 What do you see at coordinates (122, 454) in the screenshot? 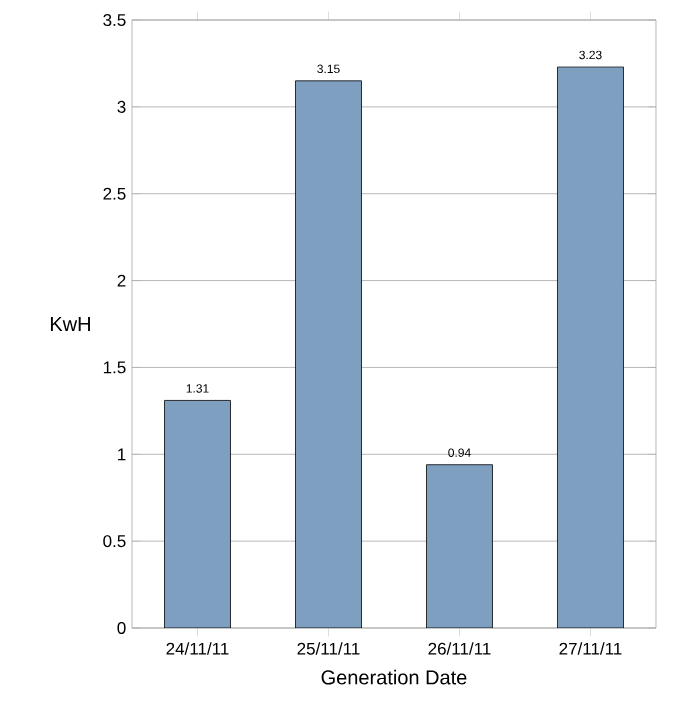
I see `y-tick-label: 1` at bounding box center [122, 454].